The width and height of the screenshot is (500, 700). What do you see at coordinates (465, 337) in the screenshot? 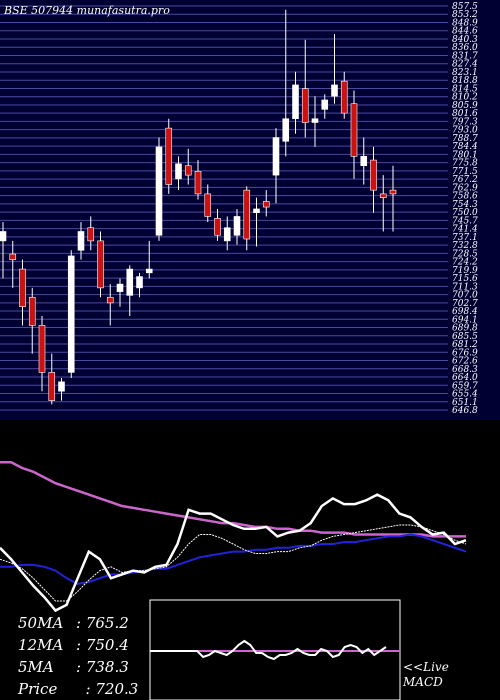
I see `y-tick-label: 685.5` at bounding box center [465, 337].